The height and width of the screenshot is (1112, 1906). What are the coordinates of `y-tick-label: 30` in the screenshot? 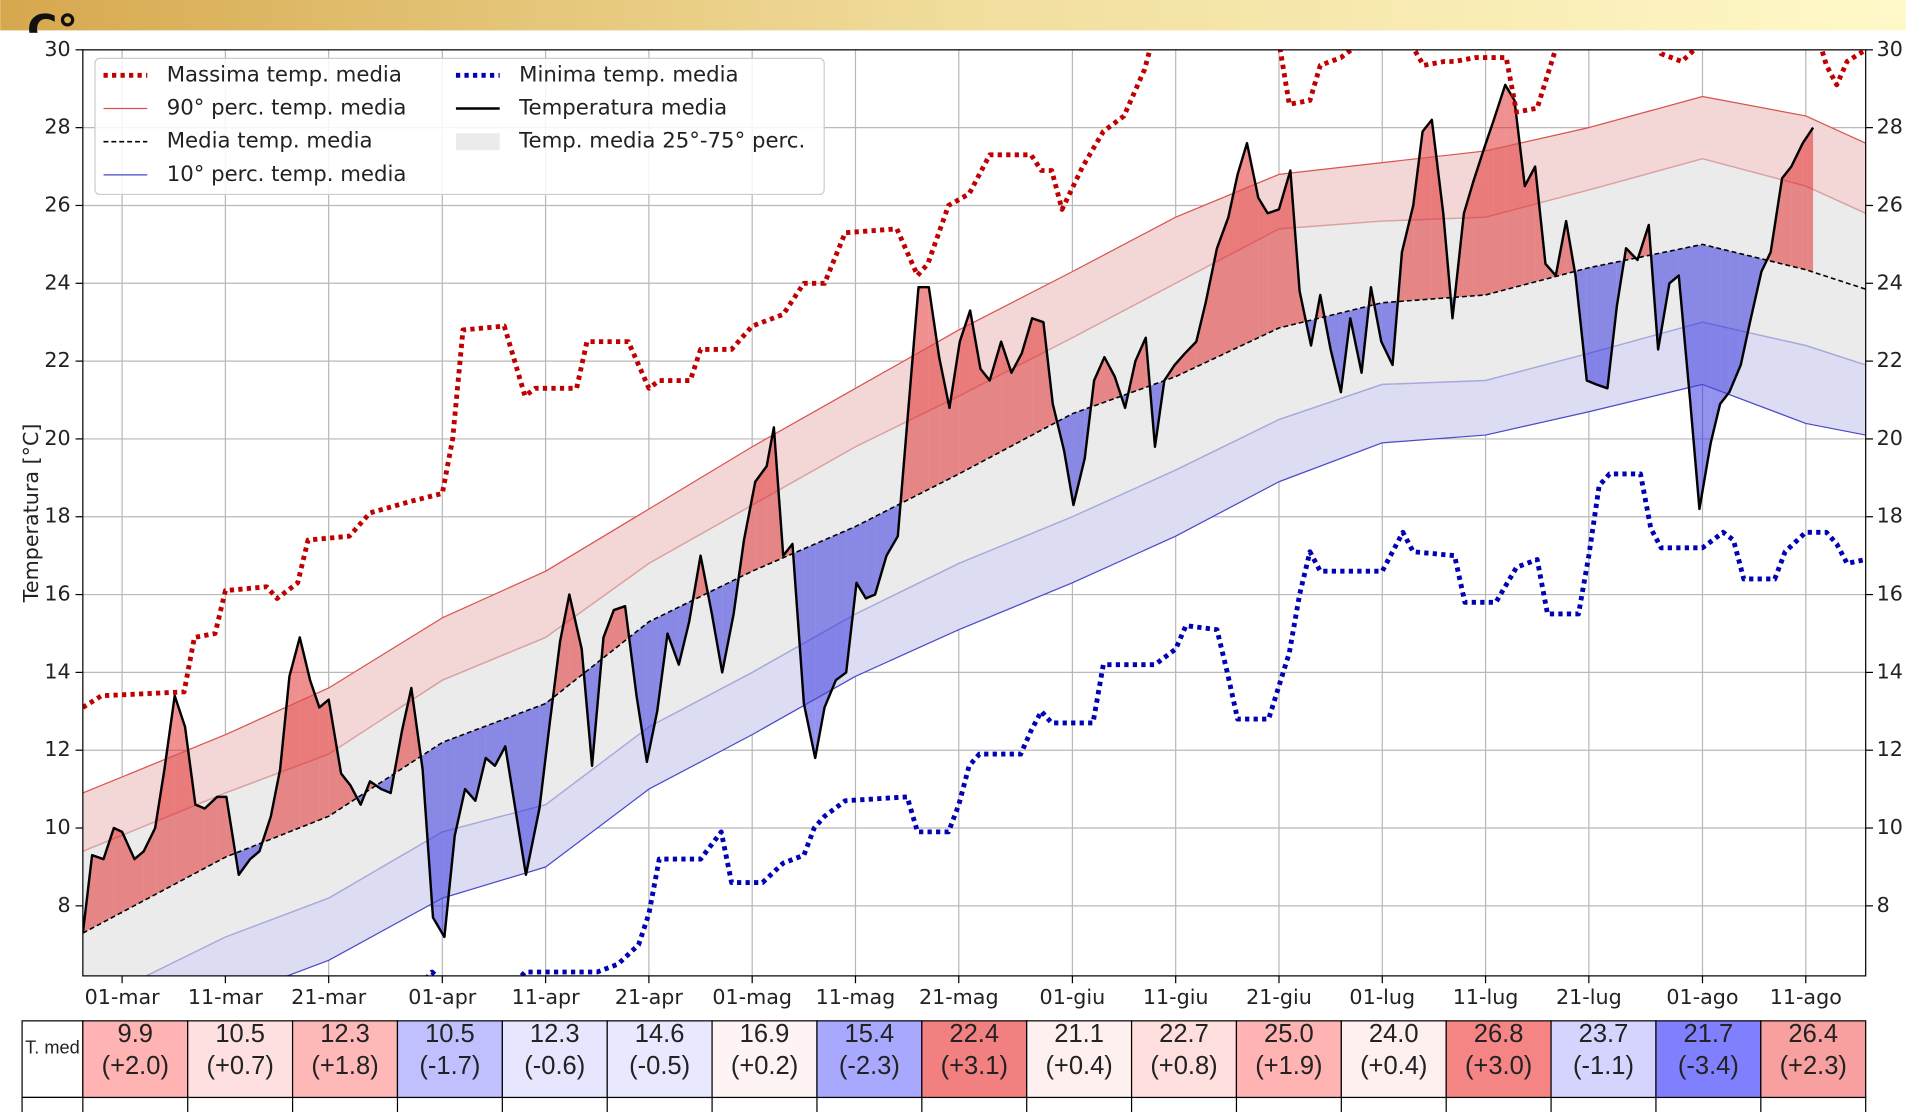 It's located at (57, 49).